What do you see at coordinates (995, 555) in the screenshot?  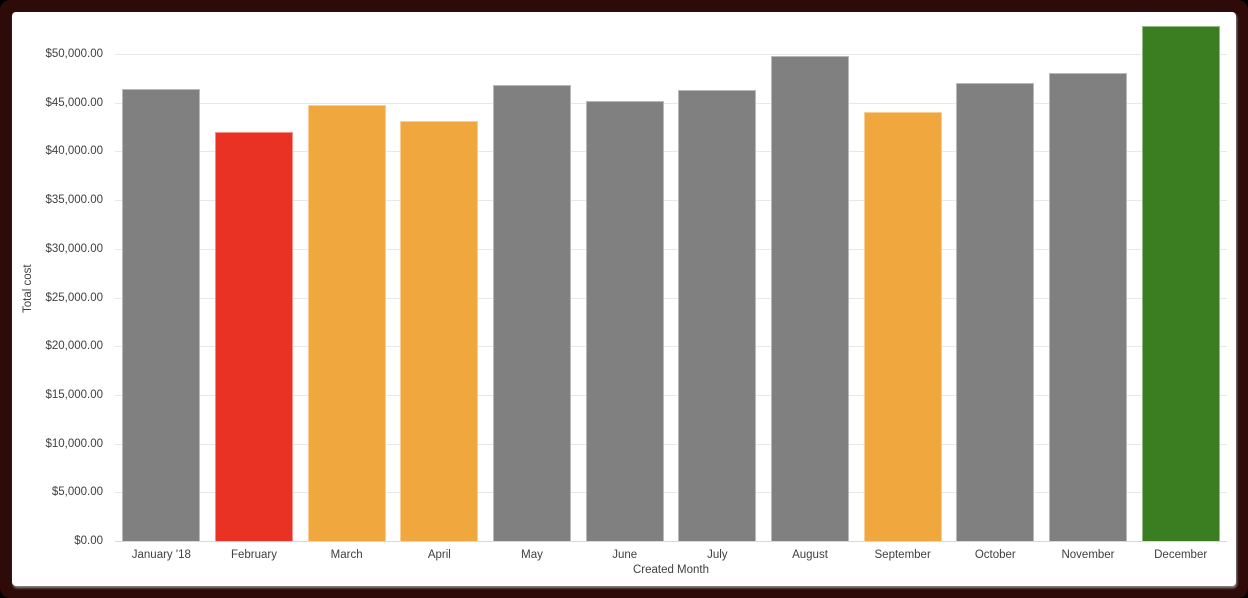 I see `x-axis-tick-label: October` at bounding box center [995, 555].